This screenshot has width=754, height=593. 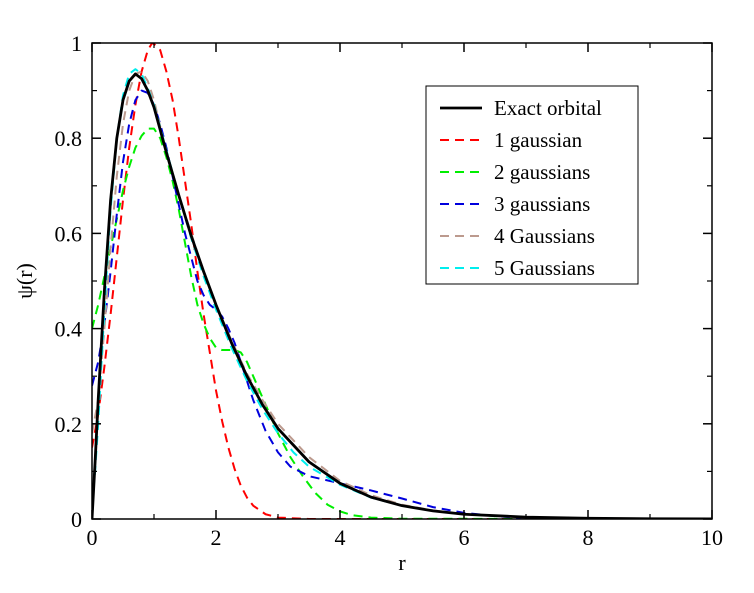 I want to click on y-tick-label: 0.2, so click(x=69, y=424).